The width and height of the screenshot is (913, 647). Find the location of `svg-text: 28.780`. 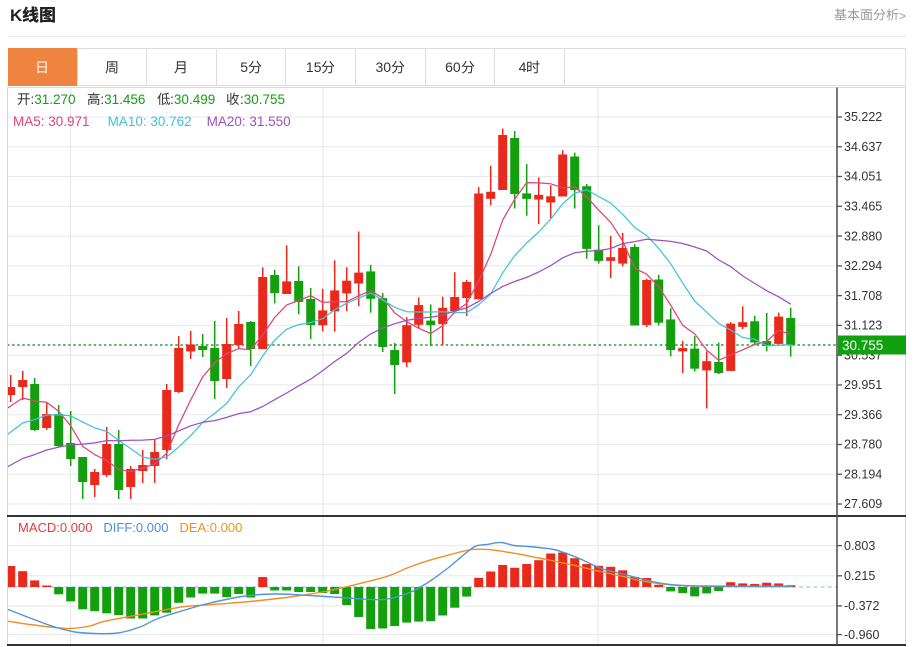

svg-text: 28.780 is located at coordinates (863, 445).